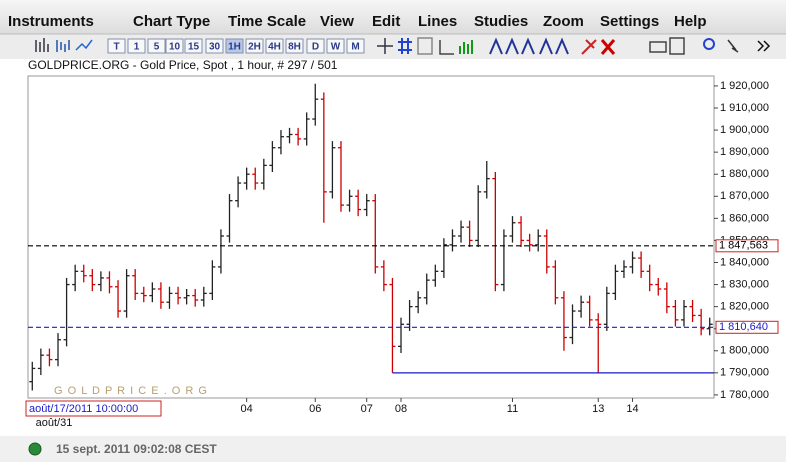  Describe the element at coordinates (744, 351) in the screenshot. I see `y-tick-label: 1 800,000` at that location.